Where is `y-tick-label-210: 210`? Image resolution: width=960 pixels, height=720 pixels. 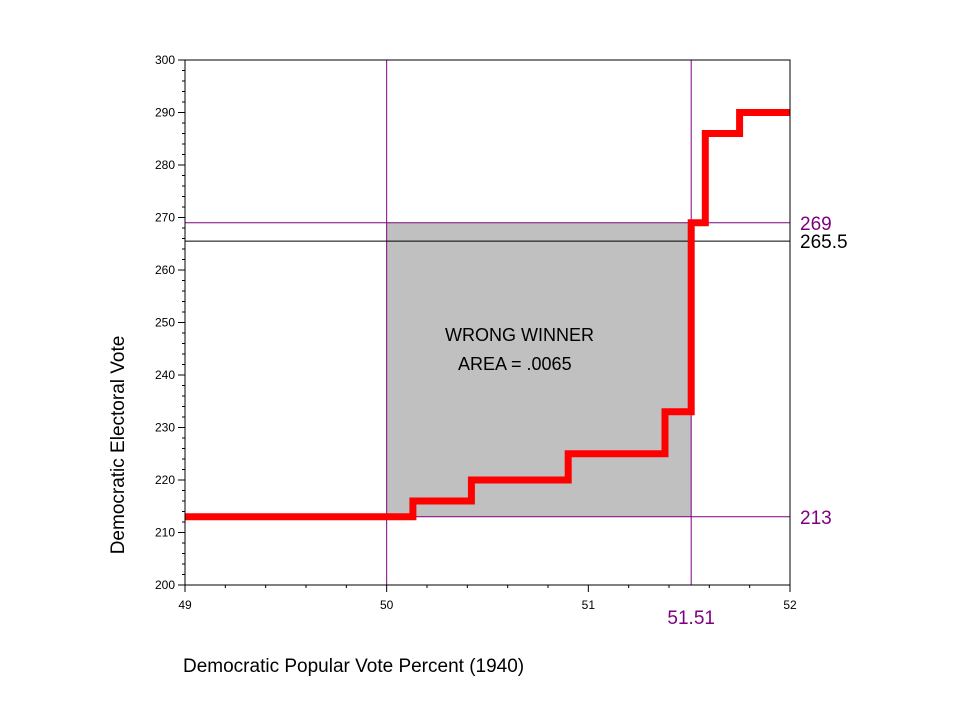 y-tick-label-210: 210 is located at coordinates (165, 533).